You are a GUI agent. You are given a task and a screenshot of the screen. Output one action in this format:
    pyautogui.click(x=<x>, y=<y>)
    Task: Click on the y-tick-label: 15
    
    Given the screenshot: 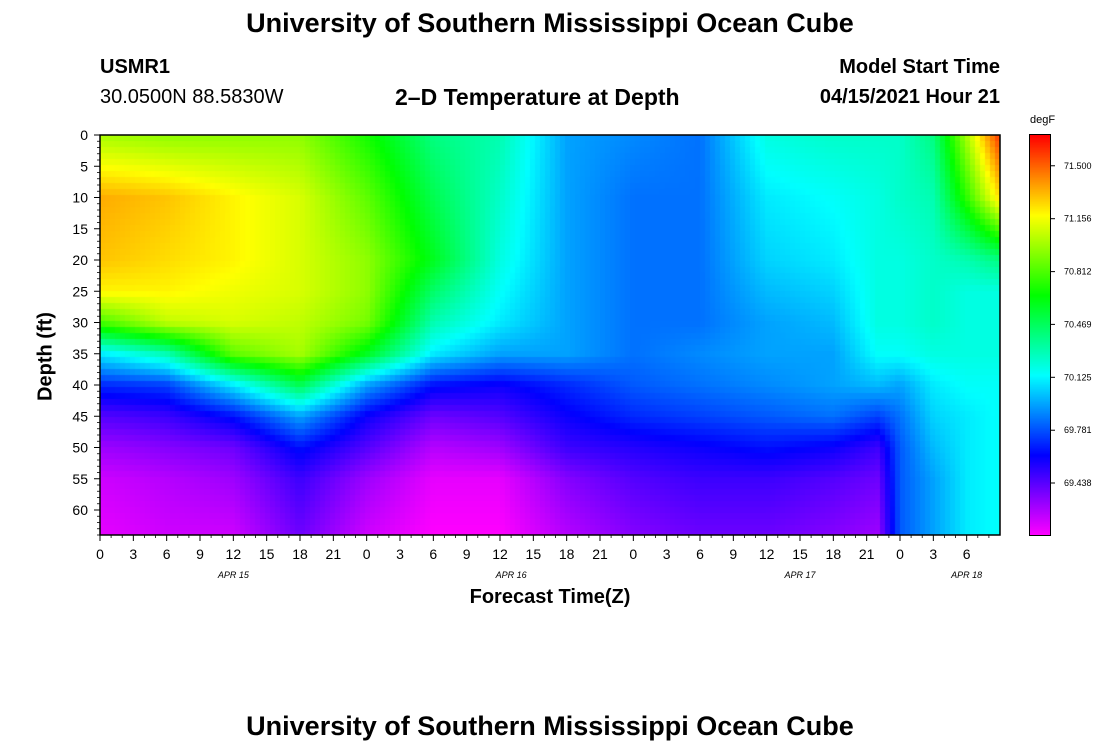 What is the action you would take?
    pyautogui.click(x=80, y=229)
    